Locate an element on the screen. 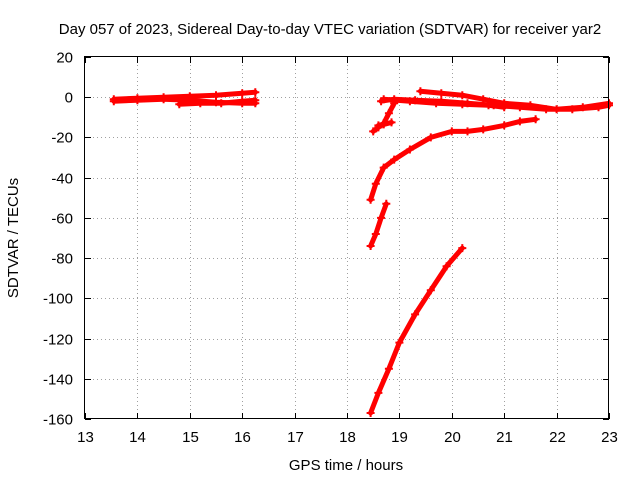 This screenshot has height=480, width=640. x-tick-label: 15 is located at coordinates (190, 437).